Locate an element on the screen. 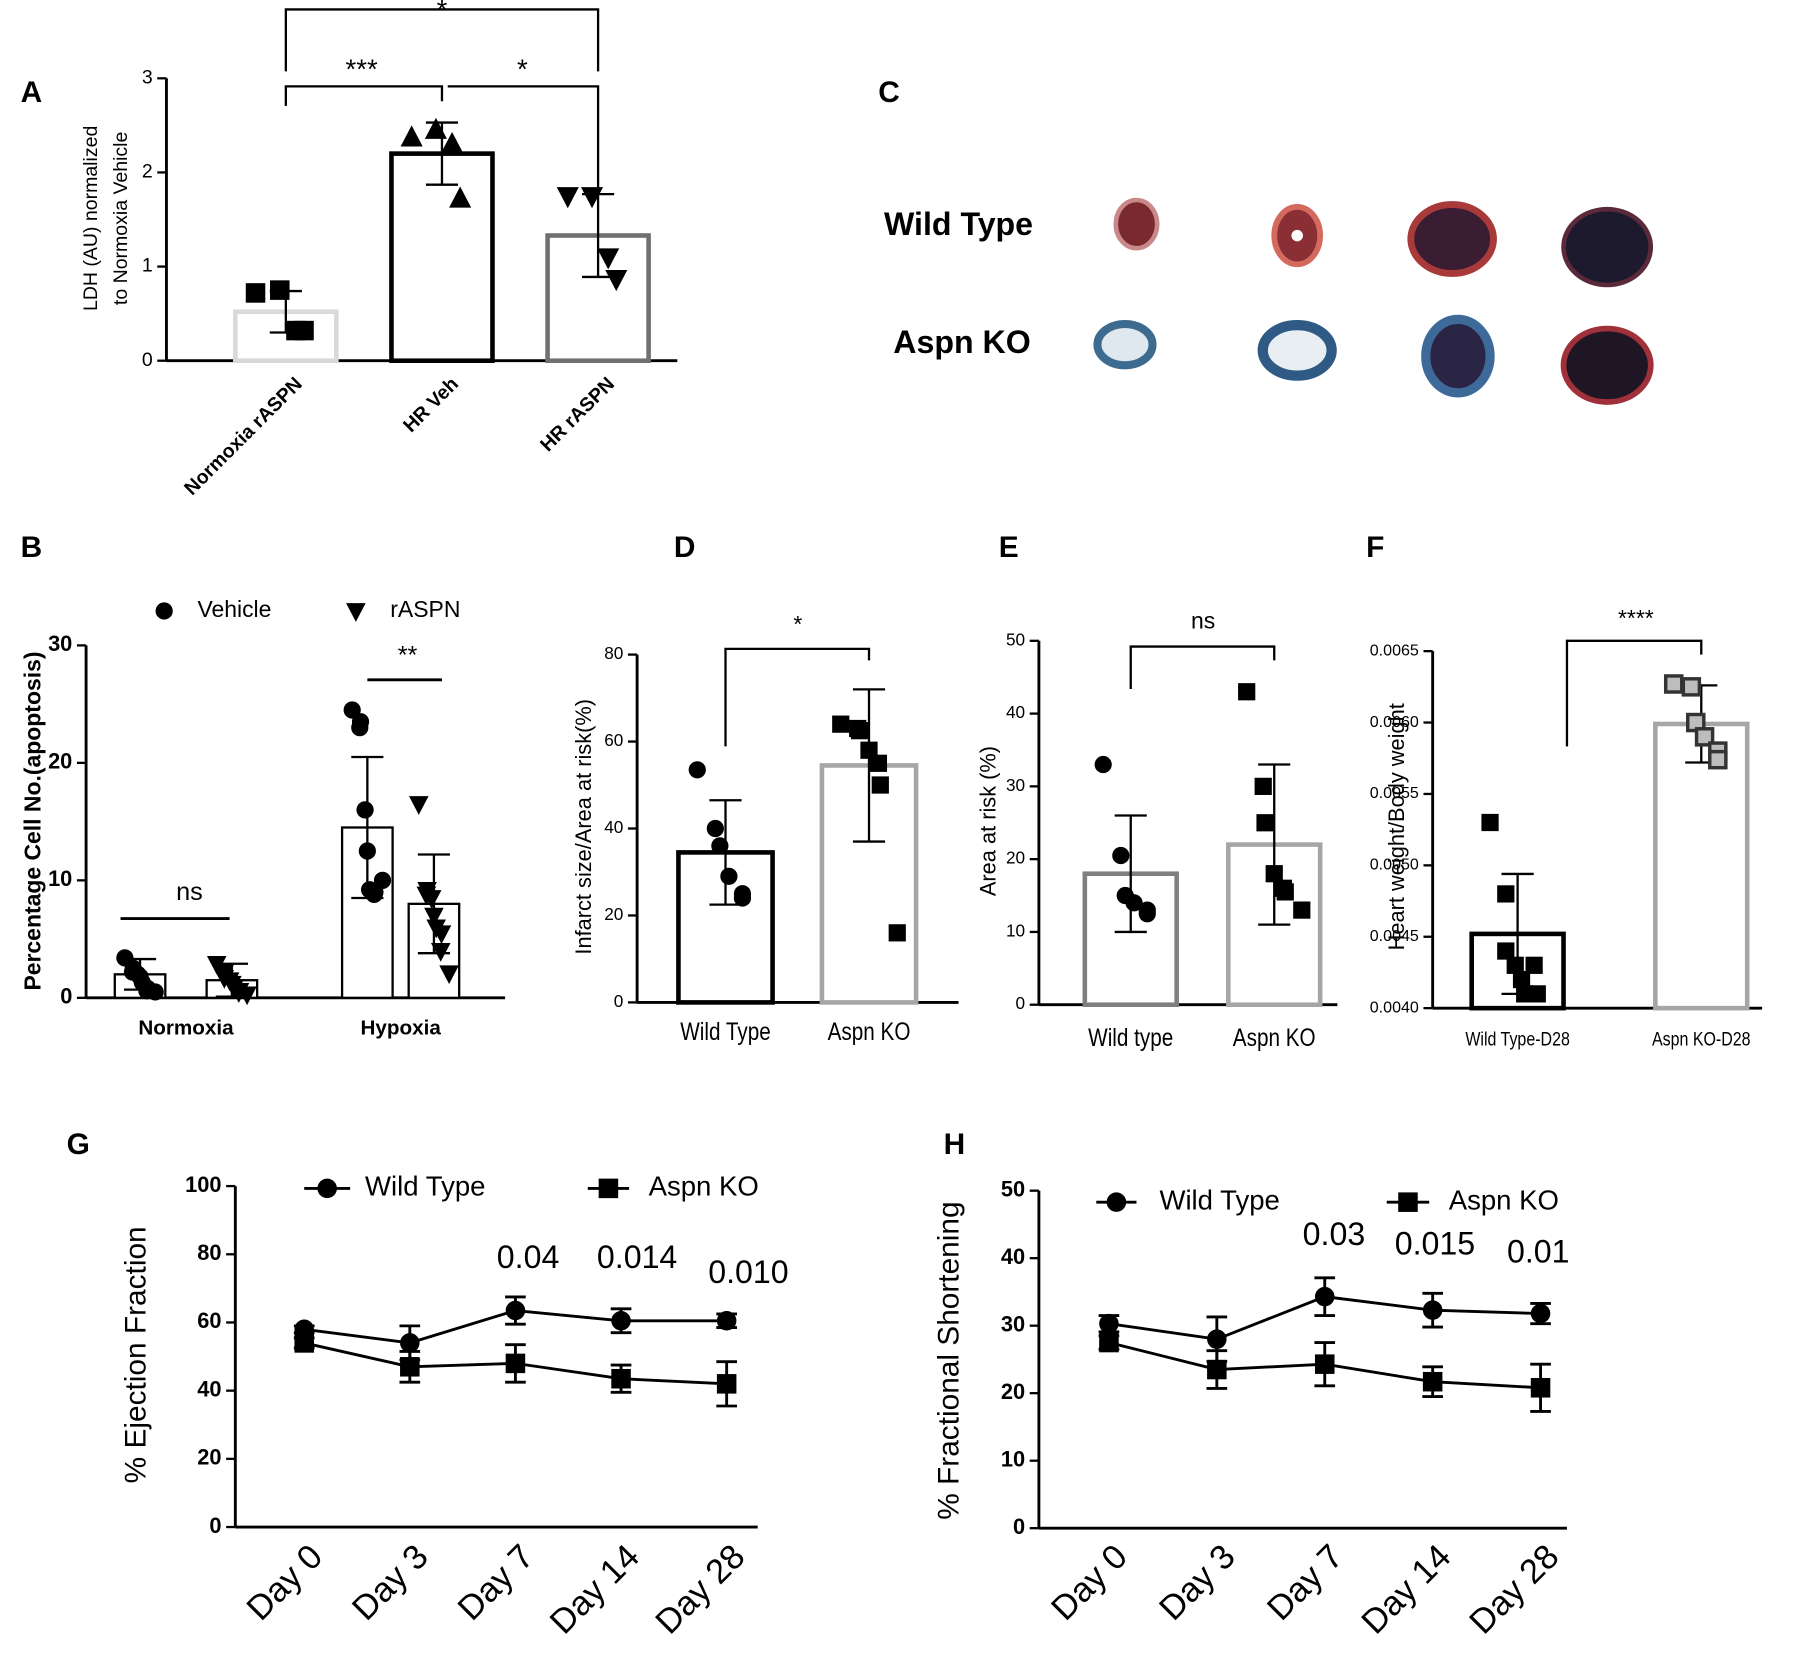 Image resolution: width=1800 pixels, height=1657 pixels. legend-label: Vehicle is located at coordinates (234, 609).